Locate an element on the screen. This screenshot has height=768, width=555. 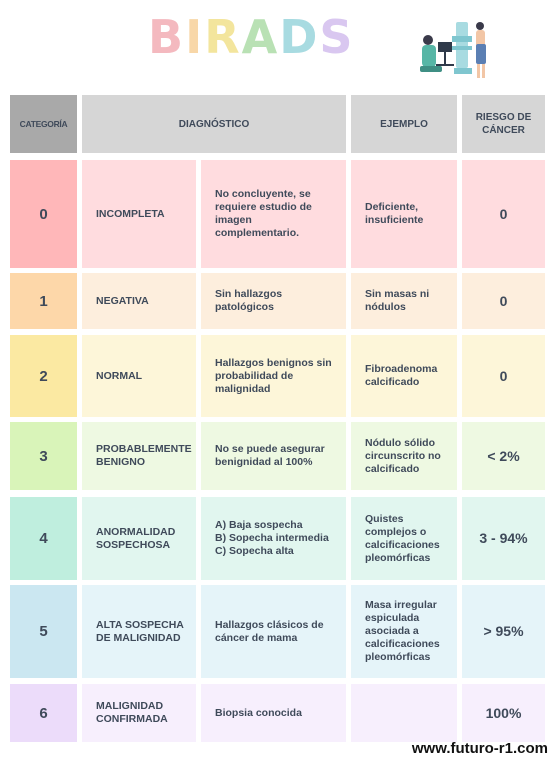
example-cell: Fibroadenoma calcificado is located at coordinates (404, 376).